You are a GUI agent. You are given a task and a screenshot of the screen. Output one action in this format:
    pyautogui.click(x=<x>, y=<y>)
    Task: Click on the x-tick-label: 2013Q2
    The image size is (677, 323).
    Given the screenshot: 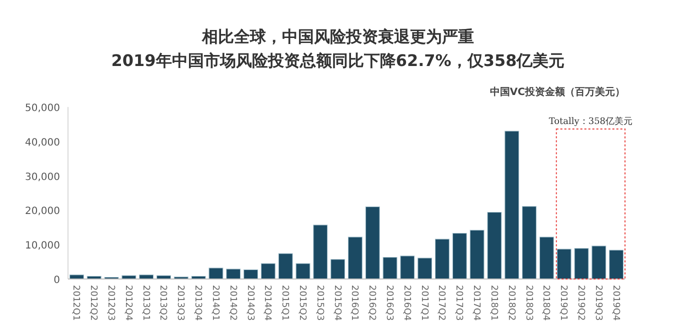 What is the action you would take?
    pyautogui.click(x=163, y=303)
    